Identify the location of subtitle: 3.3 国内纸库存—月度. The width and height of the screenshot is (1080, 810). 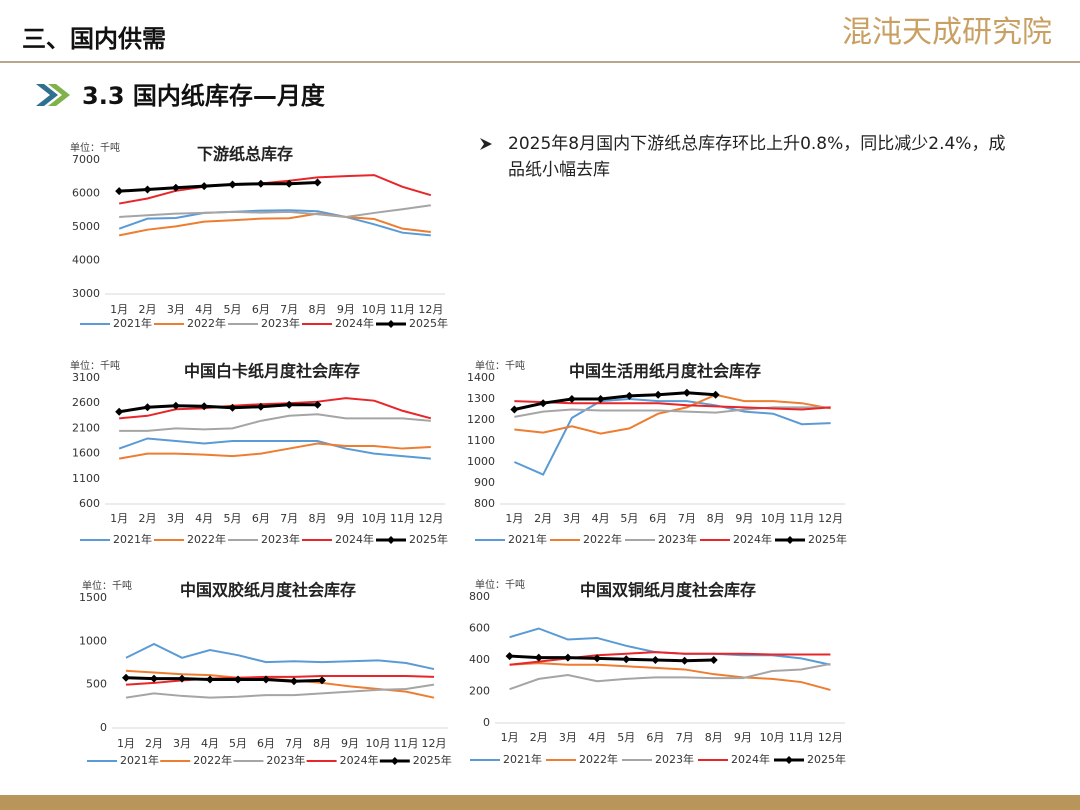
(204, 96).